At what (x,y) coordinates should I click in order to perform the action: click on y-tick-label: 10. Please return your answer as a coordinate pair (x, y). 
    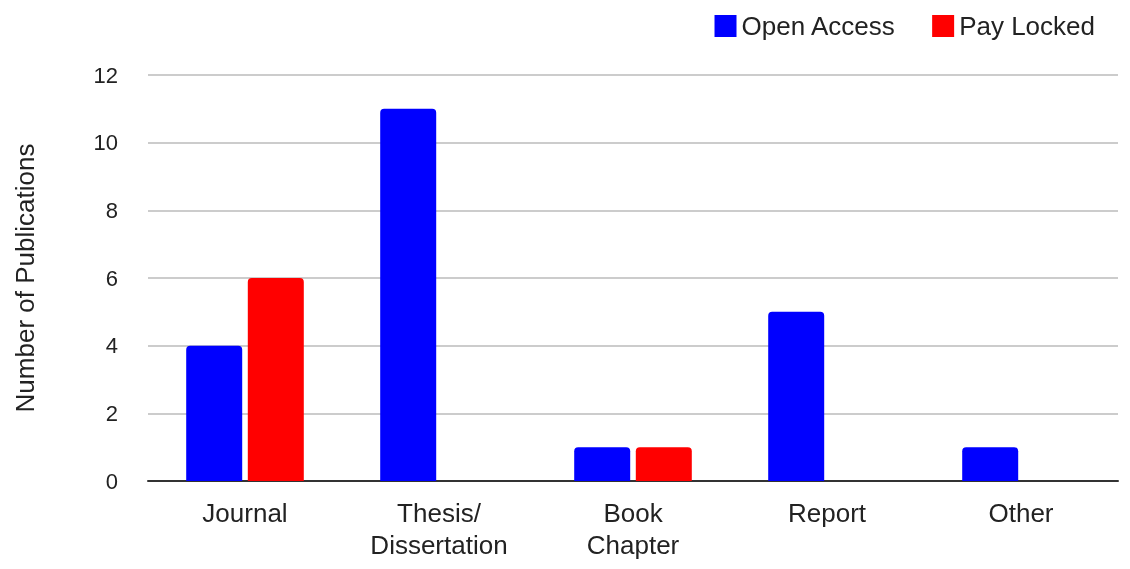
    Looking at the image, I should click on (105, 143).